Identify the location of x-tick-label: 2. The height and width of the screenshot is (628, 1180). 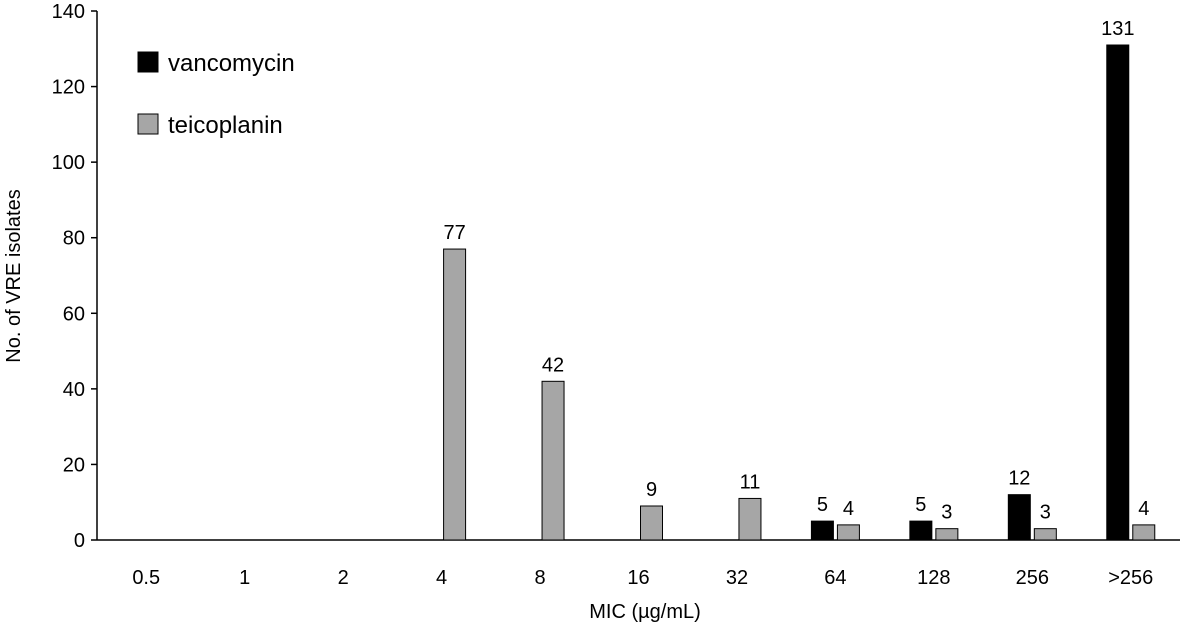
(343, 578).